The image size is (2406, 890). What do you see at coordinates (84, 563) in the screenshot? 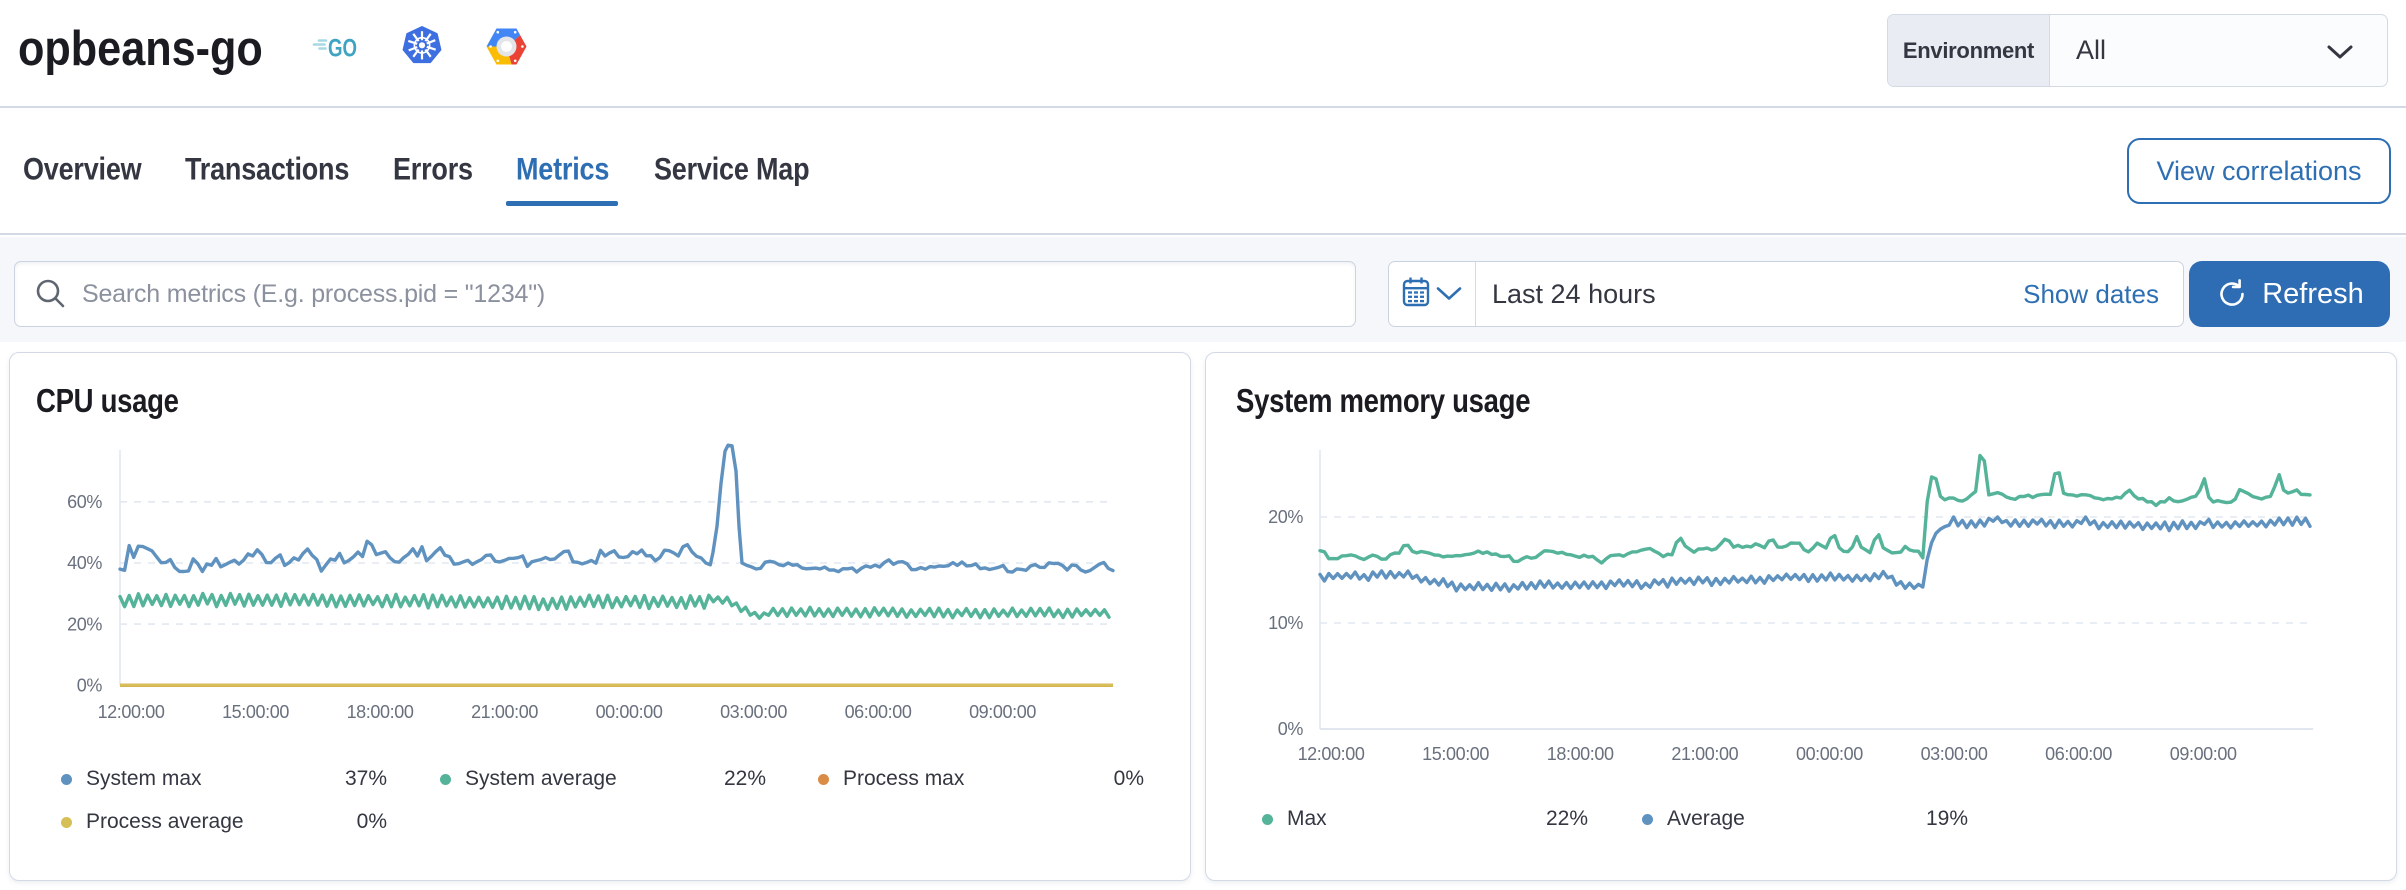
I see `svg-text: 40%` at bounding box center [84, 563].